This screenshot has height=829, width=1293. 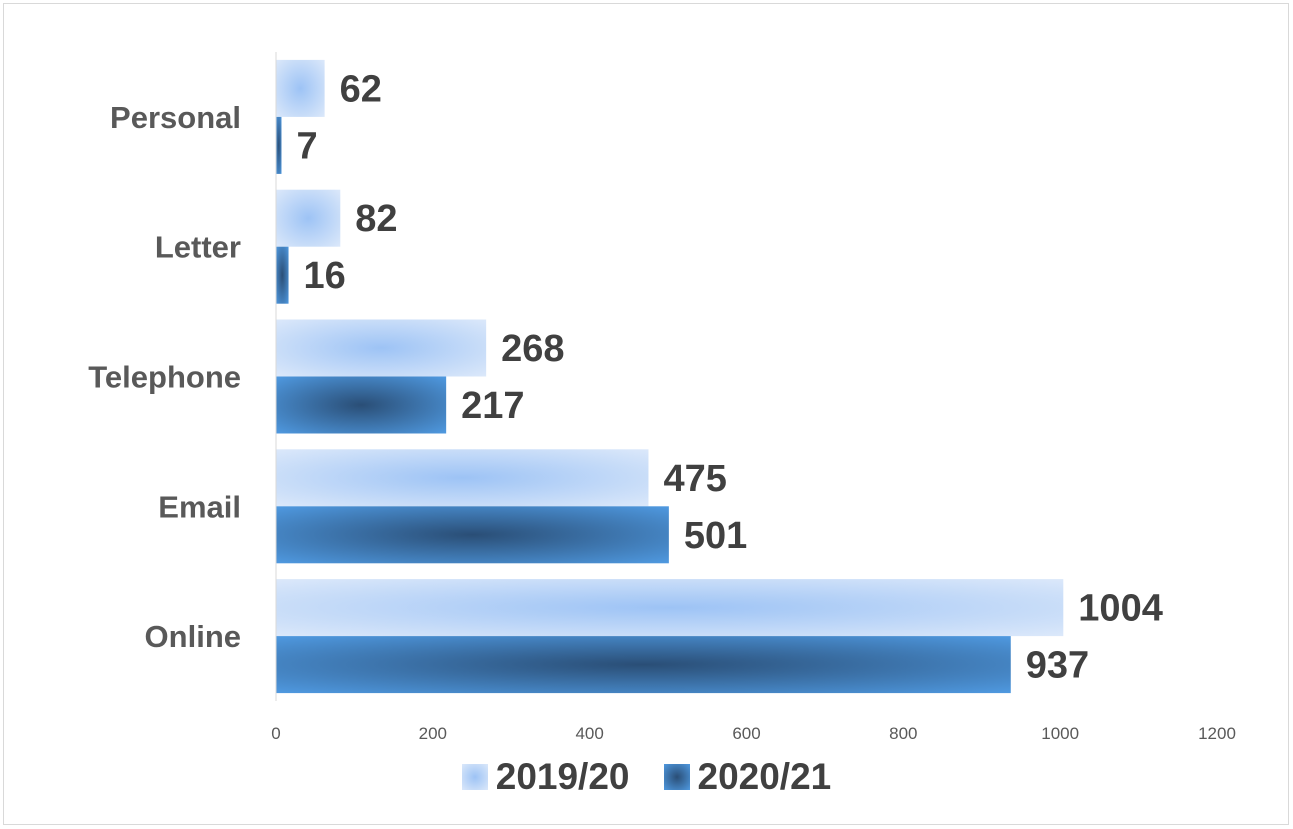 I want to click on category-label-personal: Personal, so click(x=175, y=117).